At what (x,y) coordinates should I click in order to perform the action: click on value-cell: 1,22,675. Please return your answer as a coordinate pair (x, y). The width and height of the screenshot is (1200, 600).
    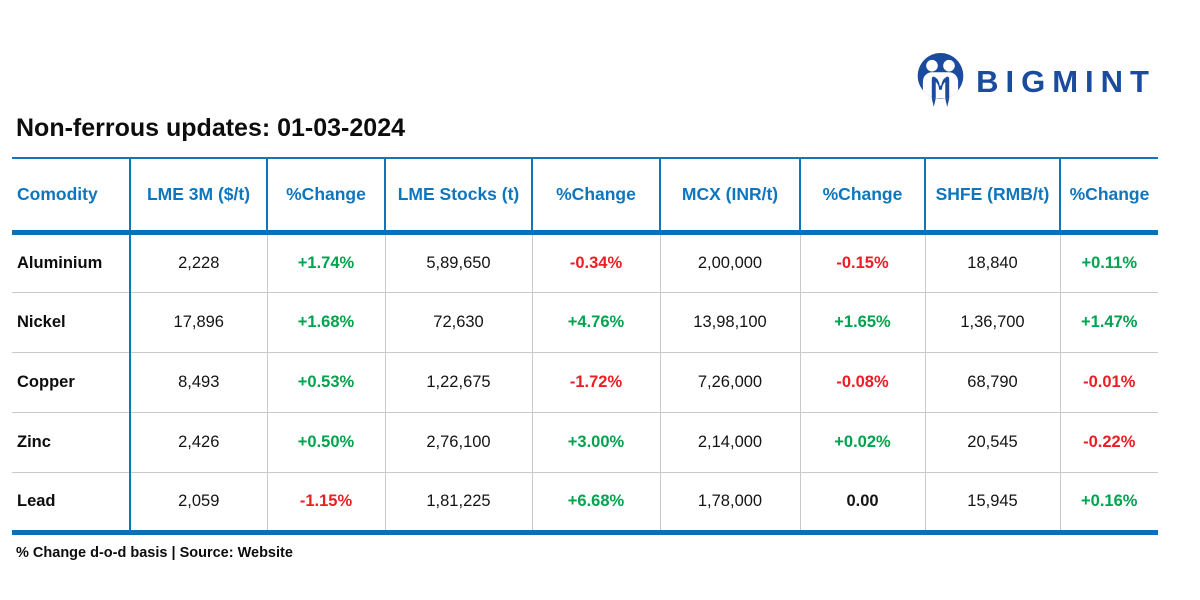
    Looking at the image, I should click on (459, 381).